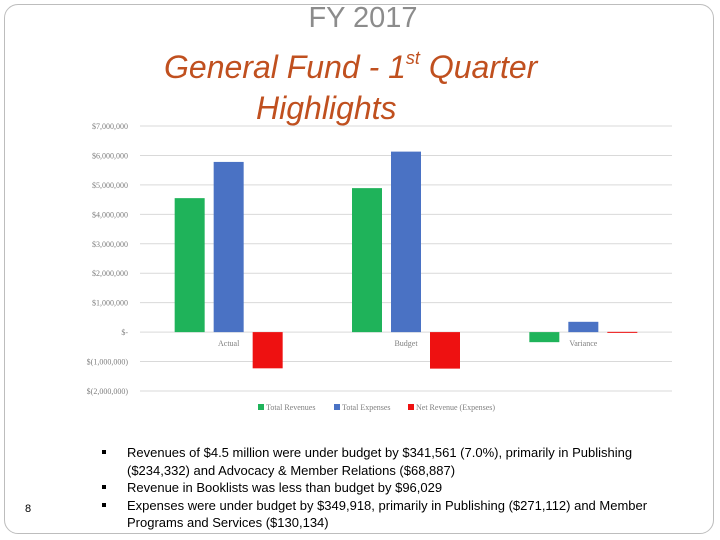 The height and width of the screenshot is (540, 720). What do you see at coordinates (110, 273) in the screenshot?
I see `y-tick-label: $2,000,000` at bounding box center [110, 273].